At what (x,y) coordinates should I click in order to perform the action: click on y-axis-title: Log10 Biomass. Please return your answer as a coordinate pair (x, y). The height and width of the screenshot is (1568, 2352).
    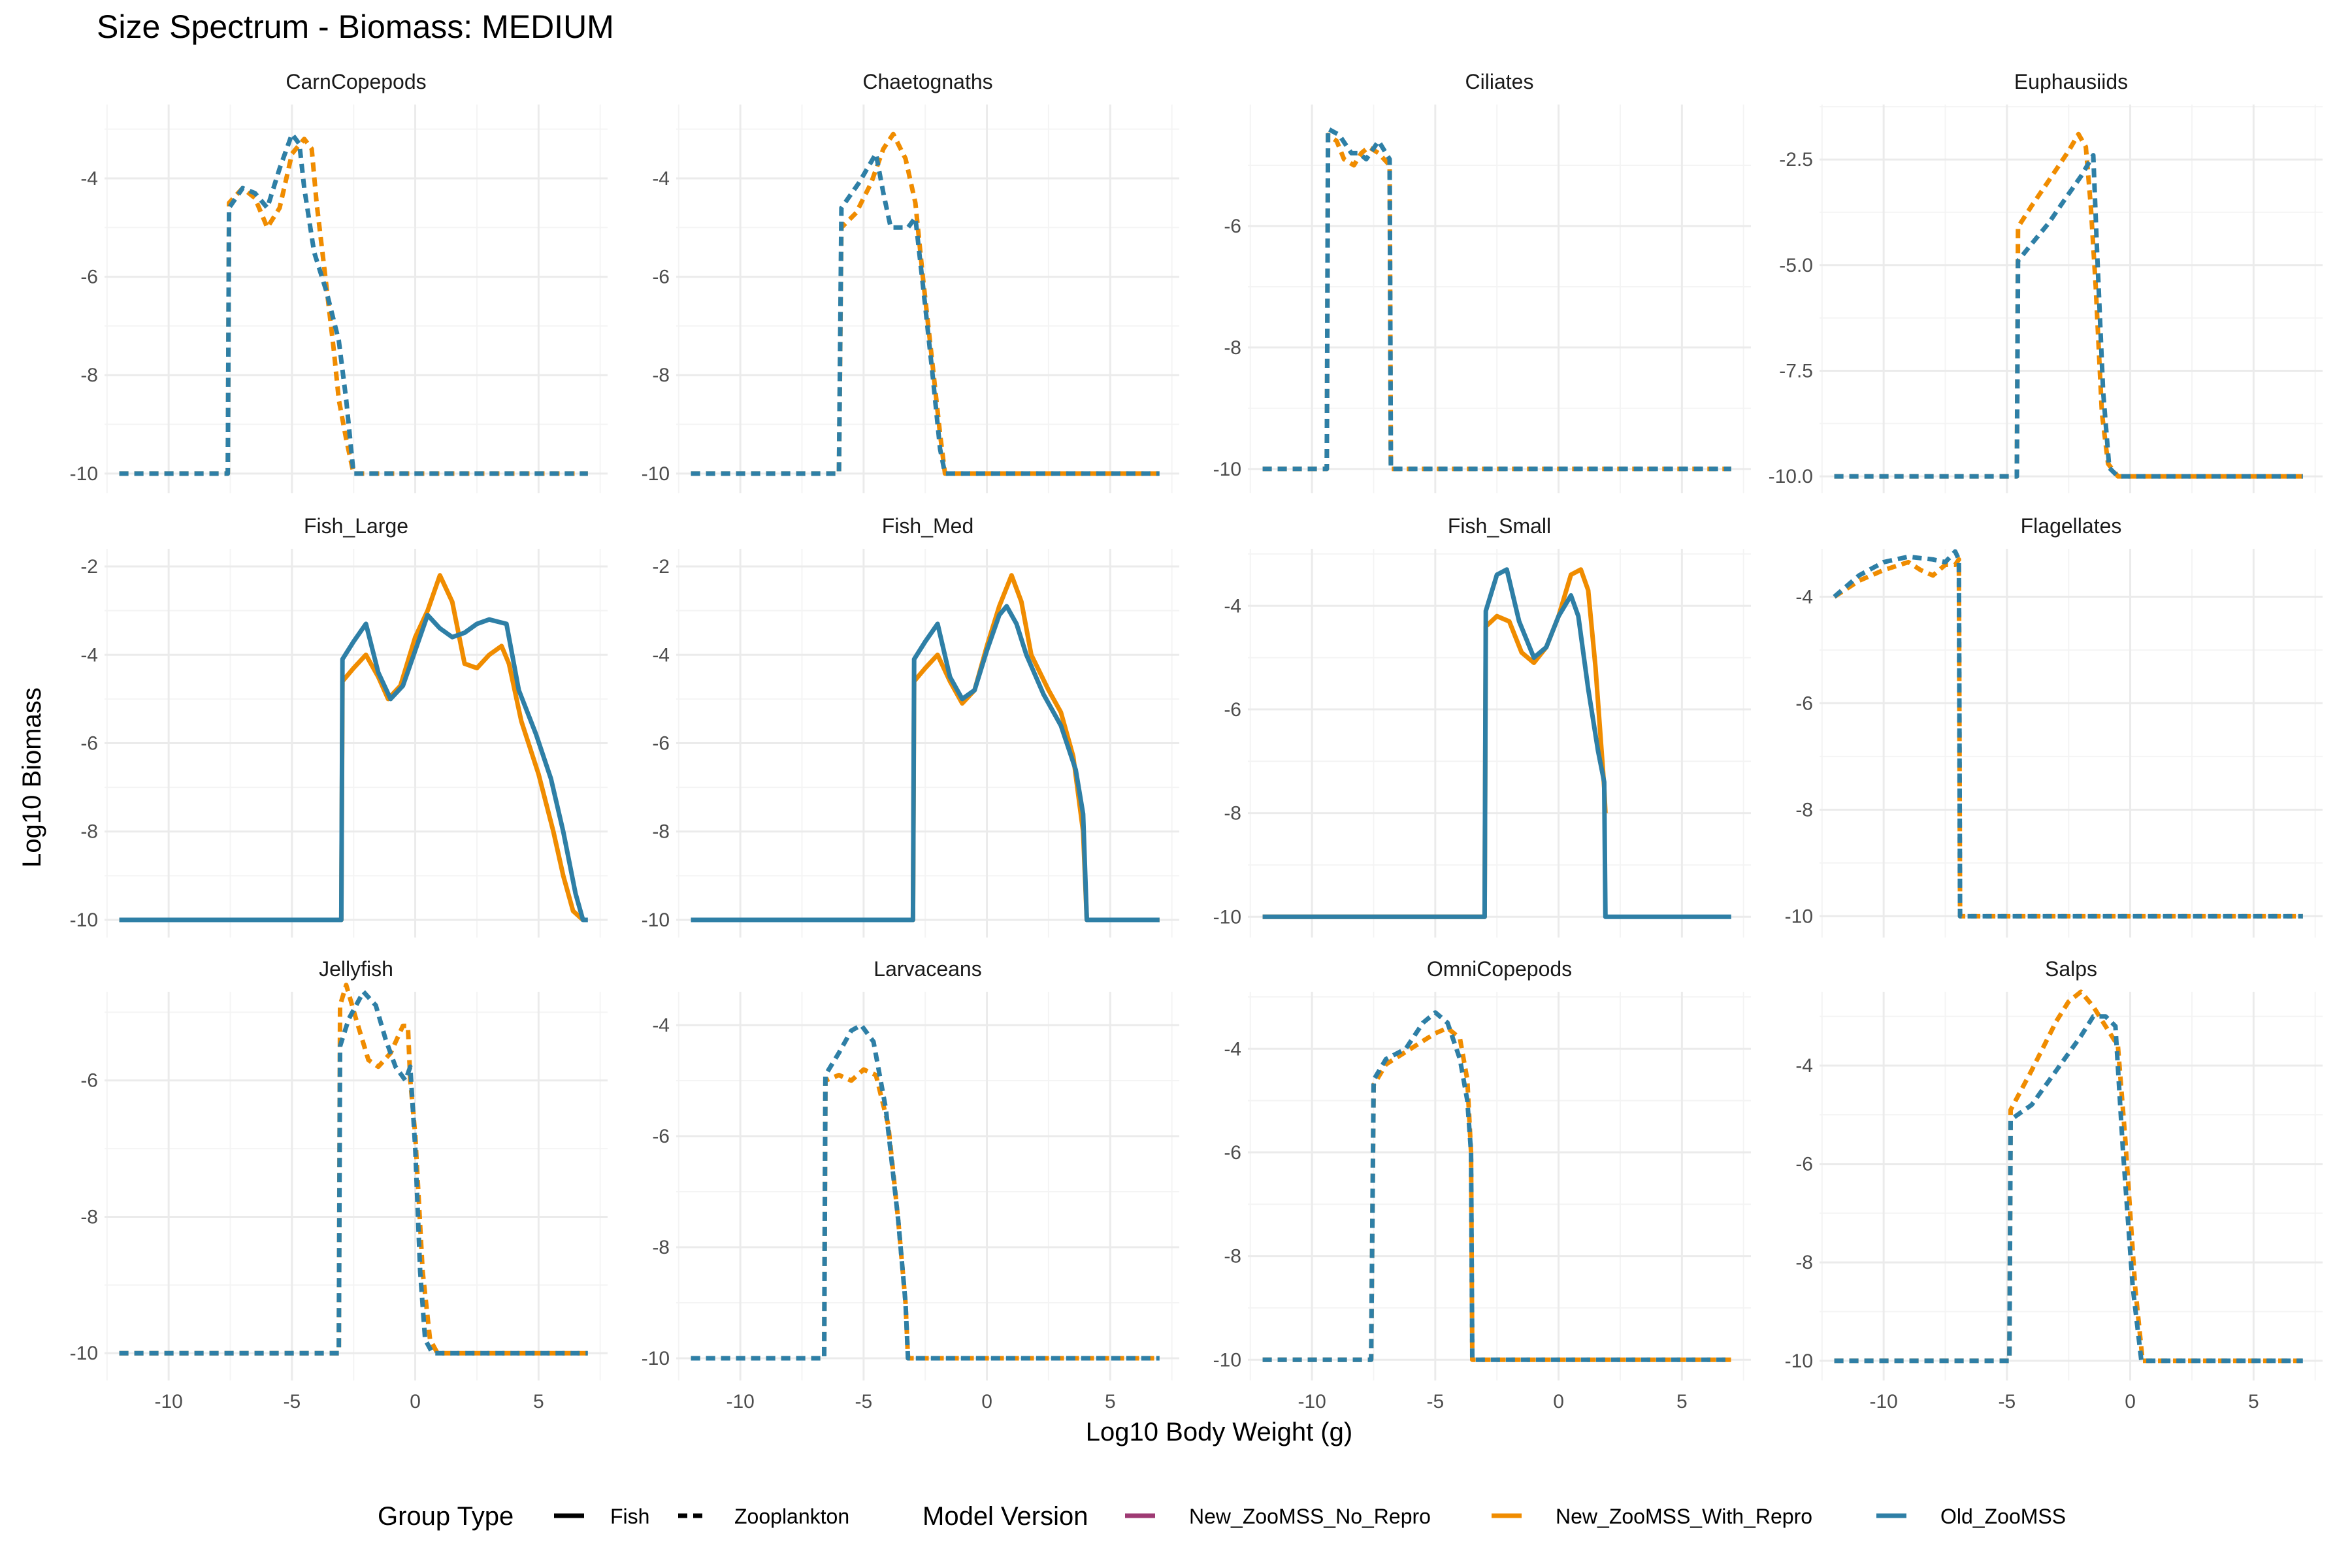
    Looking at the image, I should click on (32, 777).